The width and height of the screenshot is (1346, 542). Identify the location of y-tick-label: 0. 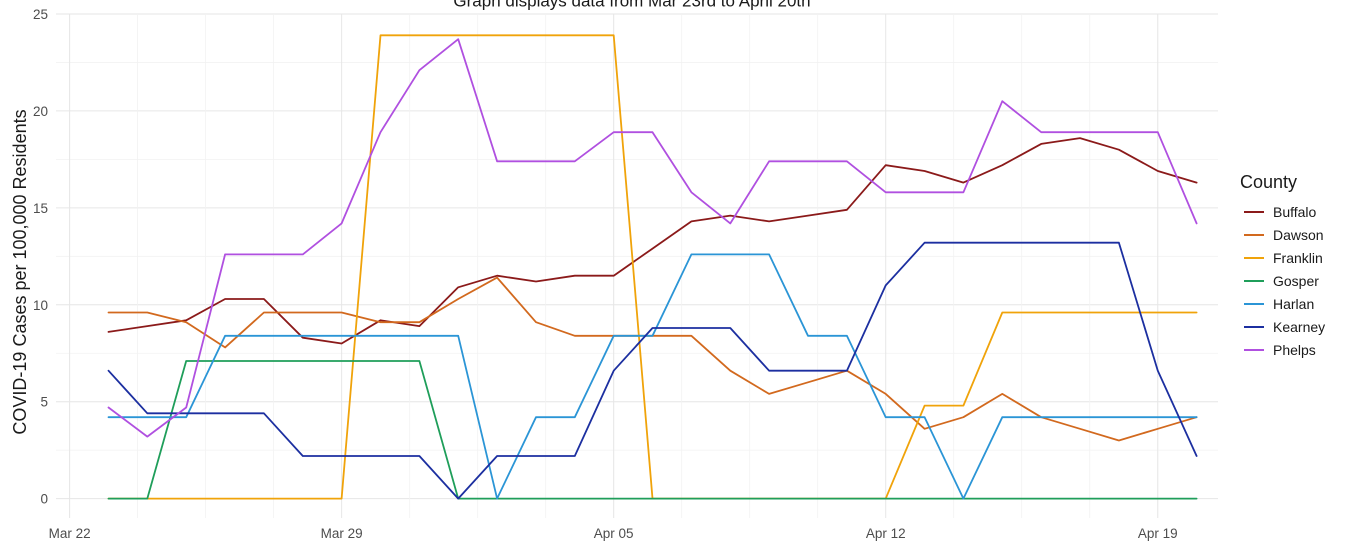
(44, 499).